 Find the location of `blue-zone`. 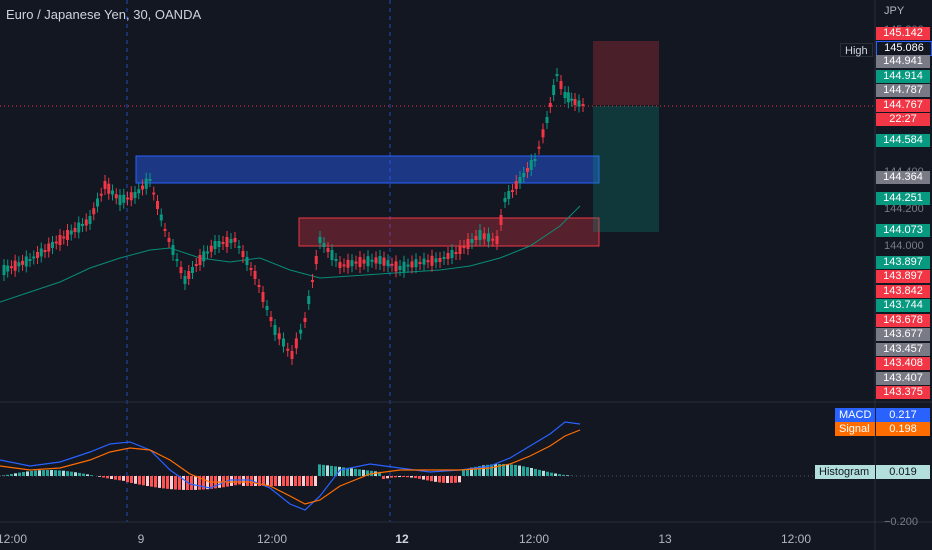

blue-zone is located at coordinates (367, 169).